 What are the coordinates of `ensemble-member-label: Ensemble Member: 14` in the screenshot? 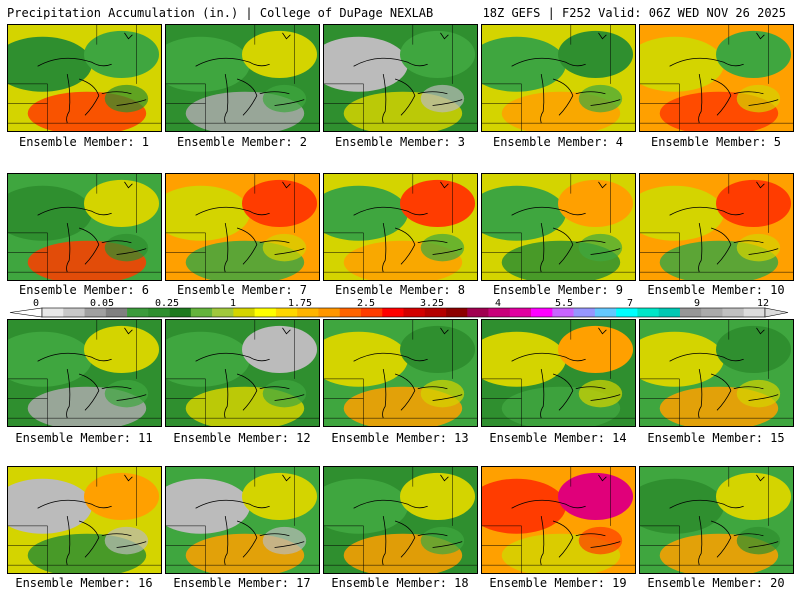 It's located at (558, 438).